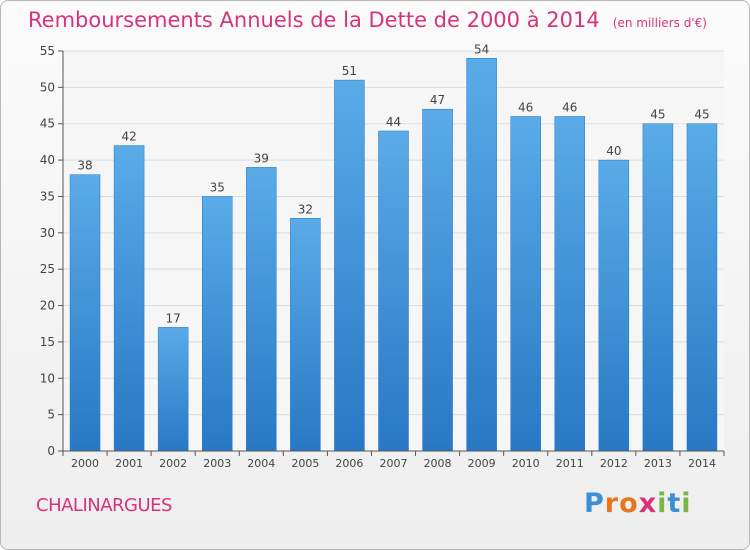 The width and height of the screenshot is (750, 550). What do you see at coordinates (47, 160) in the screenshot?
I see `y-tick-label: 40` at bounding box center [47, 160].